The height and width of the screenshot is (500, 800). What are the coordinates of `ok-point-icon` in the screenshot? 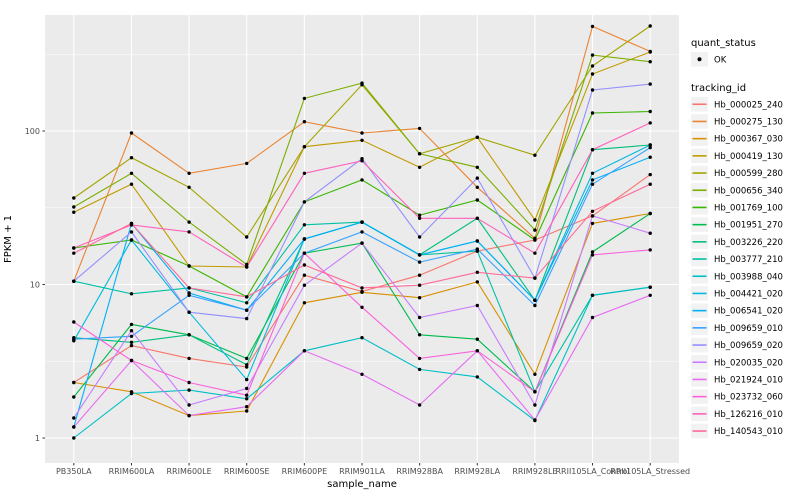 It's located at (699, 59).